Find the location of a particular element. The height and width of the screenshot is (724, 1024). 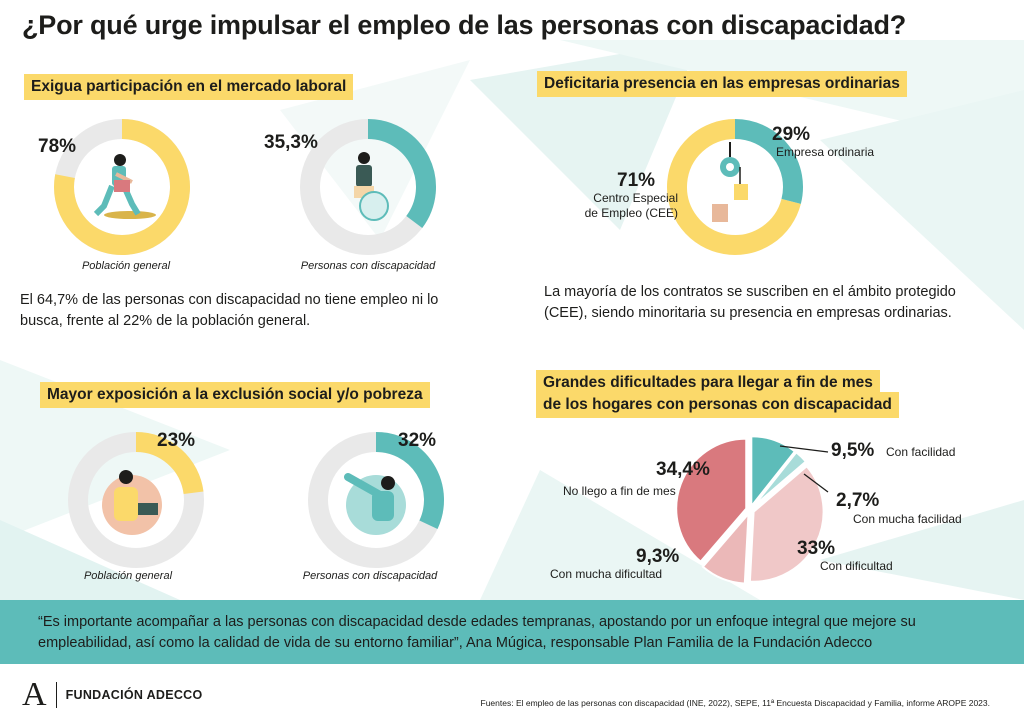

pie-end-of-month is located at coordinates (750, 510).